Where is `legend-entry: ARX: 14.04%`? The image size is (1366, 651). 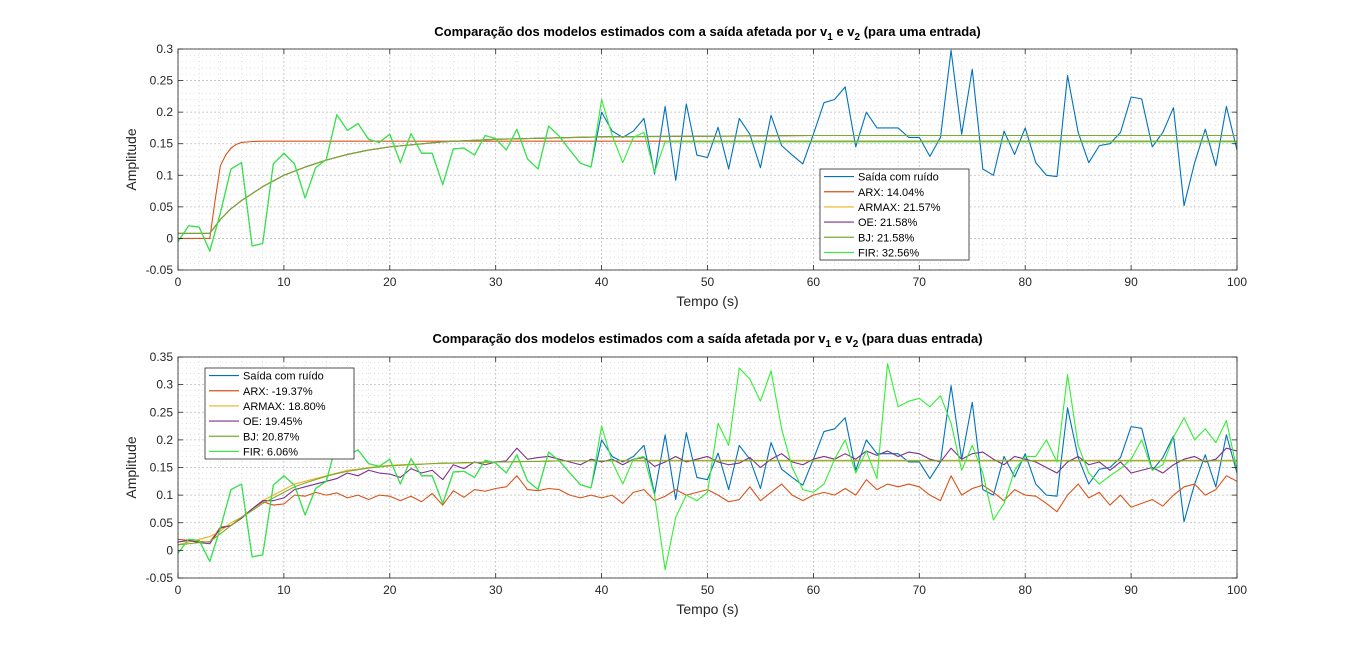 legend-entry: ARX: 14.04% is located at coordinates (891, 193).